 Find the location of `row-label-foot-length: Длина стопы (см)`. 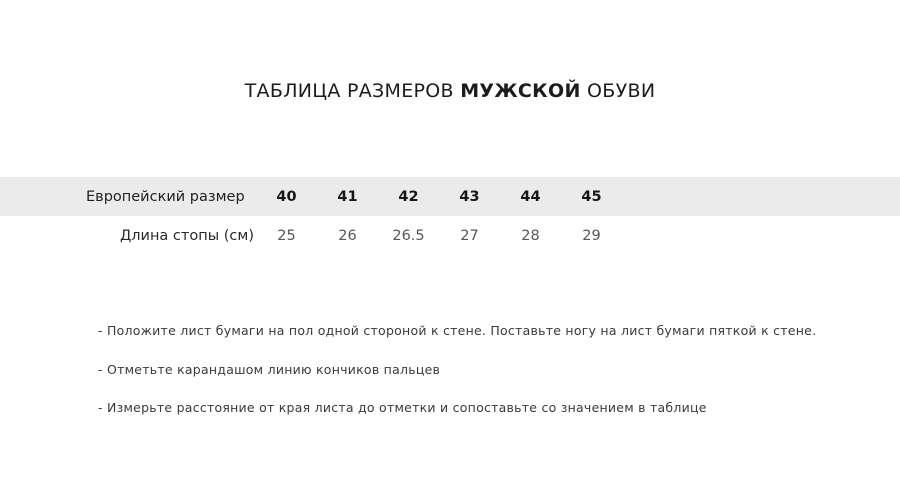

row-label-foot-length: Длина стопы (см) is located at coordinates (186, 235).